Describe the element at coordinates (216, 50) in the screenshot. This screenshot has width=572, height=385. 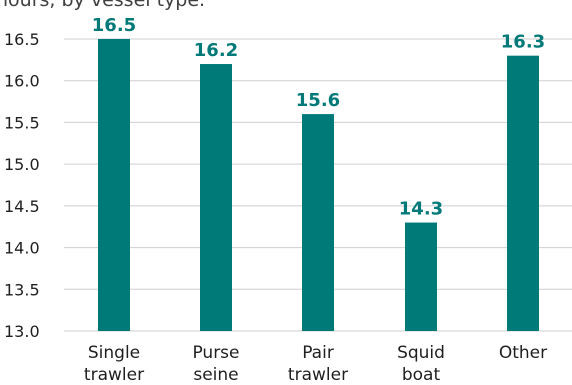
I see `data-label: 16.2` at that location.